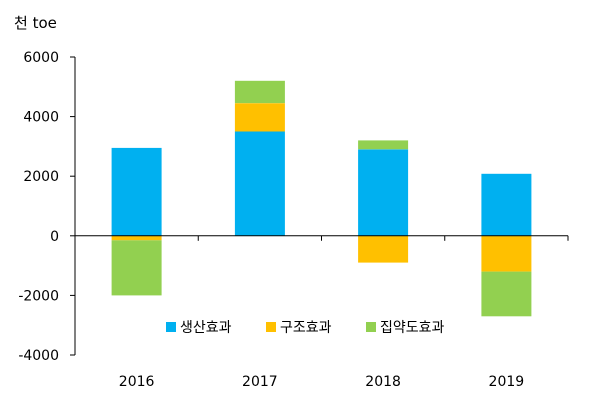  I want to click on legend-label-3: 집약도효과, so click(412, 328).